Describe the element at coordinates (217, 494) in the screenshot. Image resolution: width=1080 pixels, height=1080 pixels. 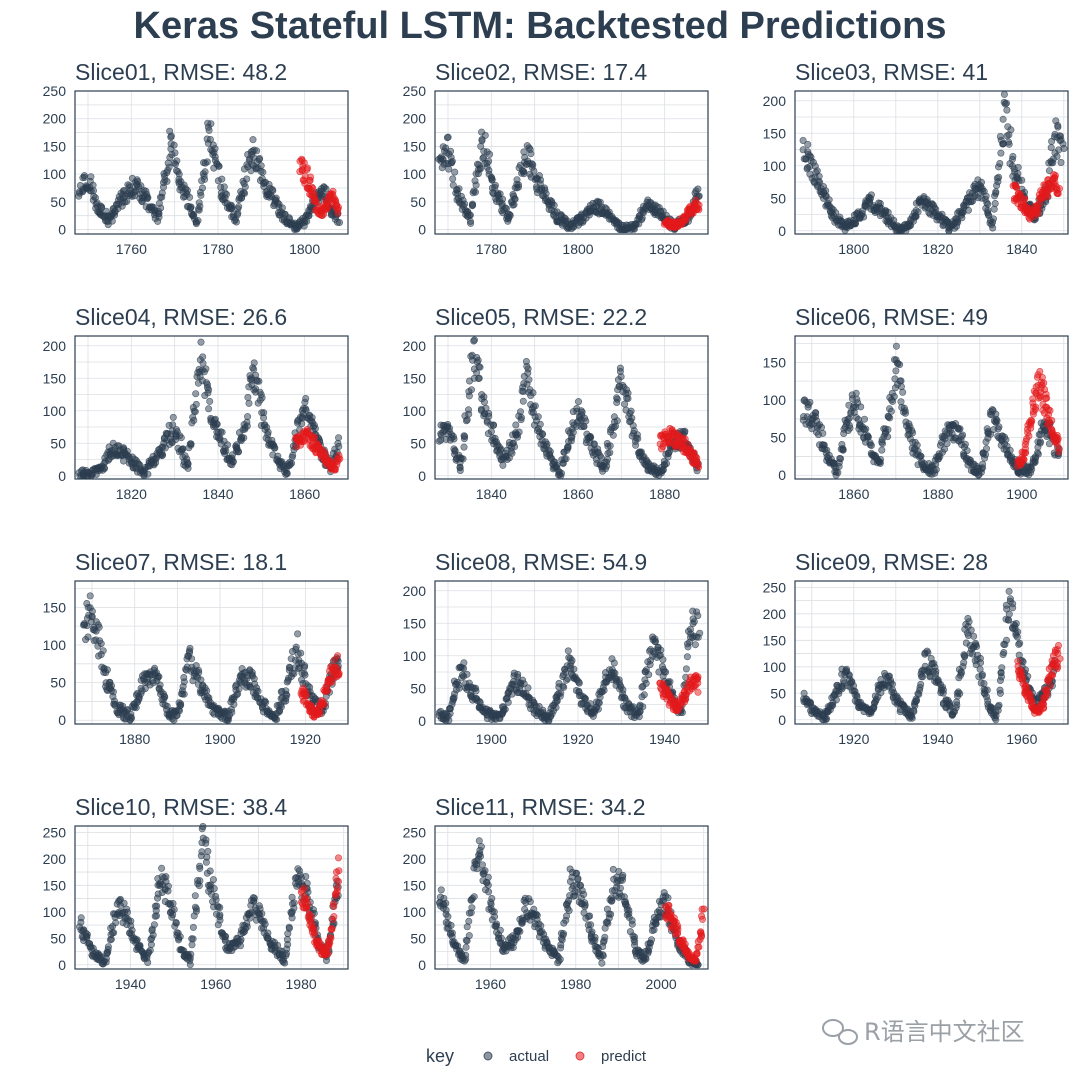
I see `x-tick-label: 1840` at that location.